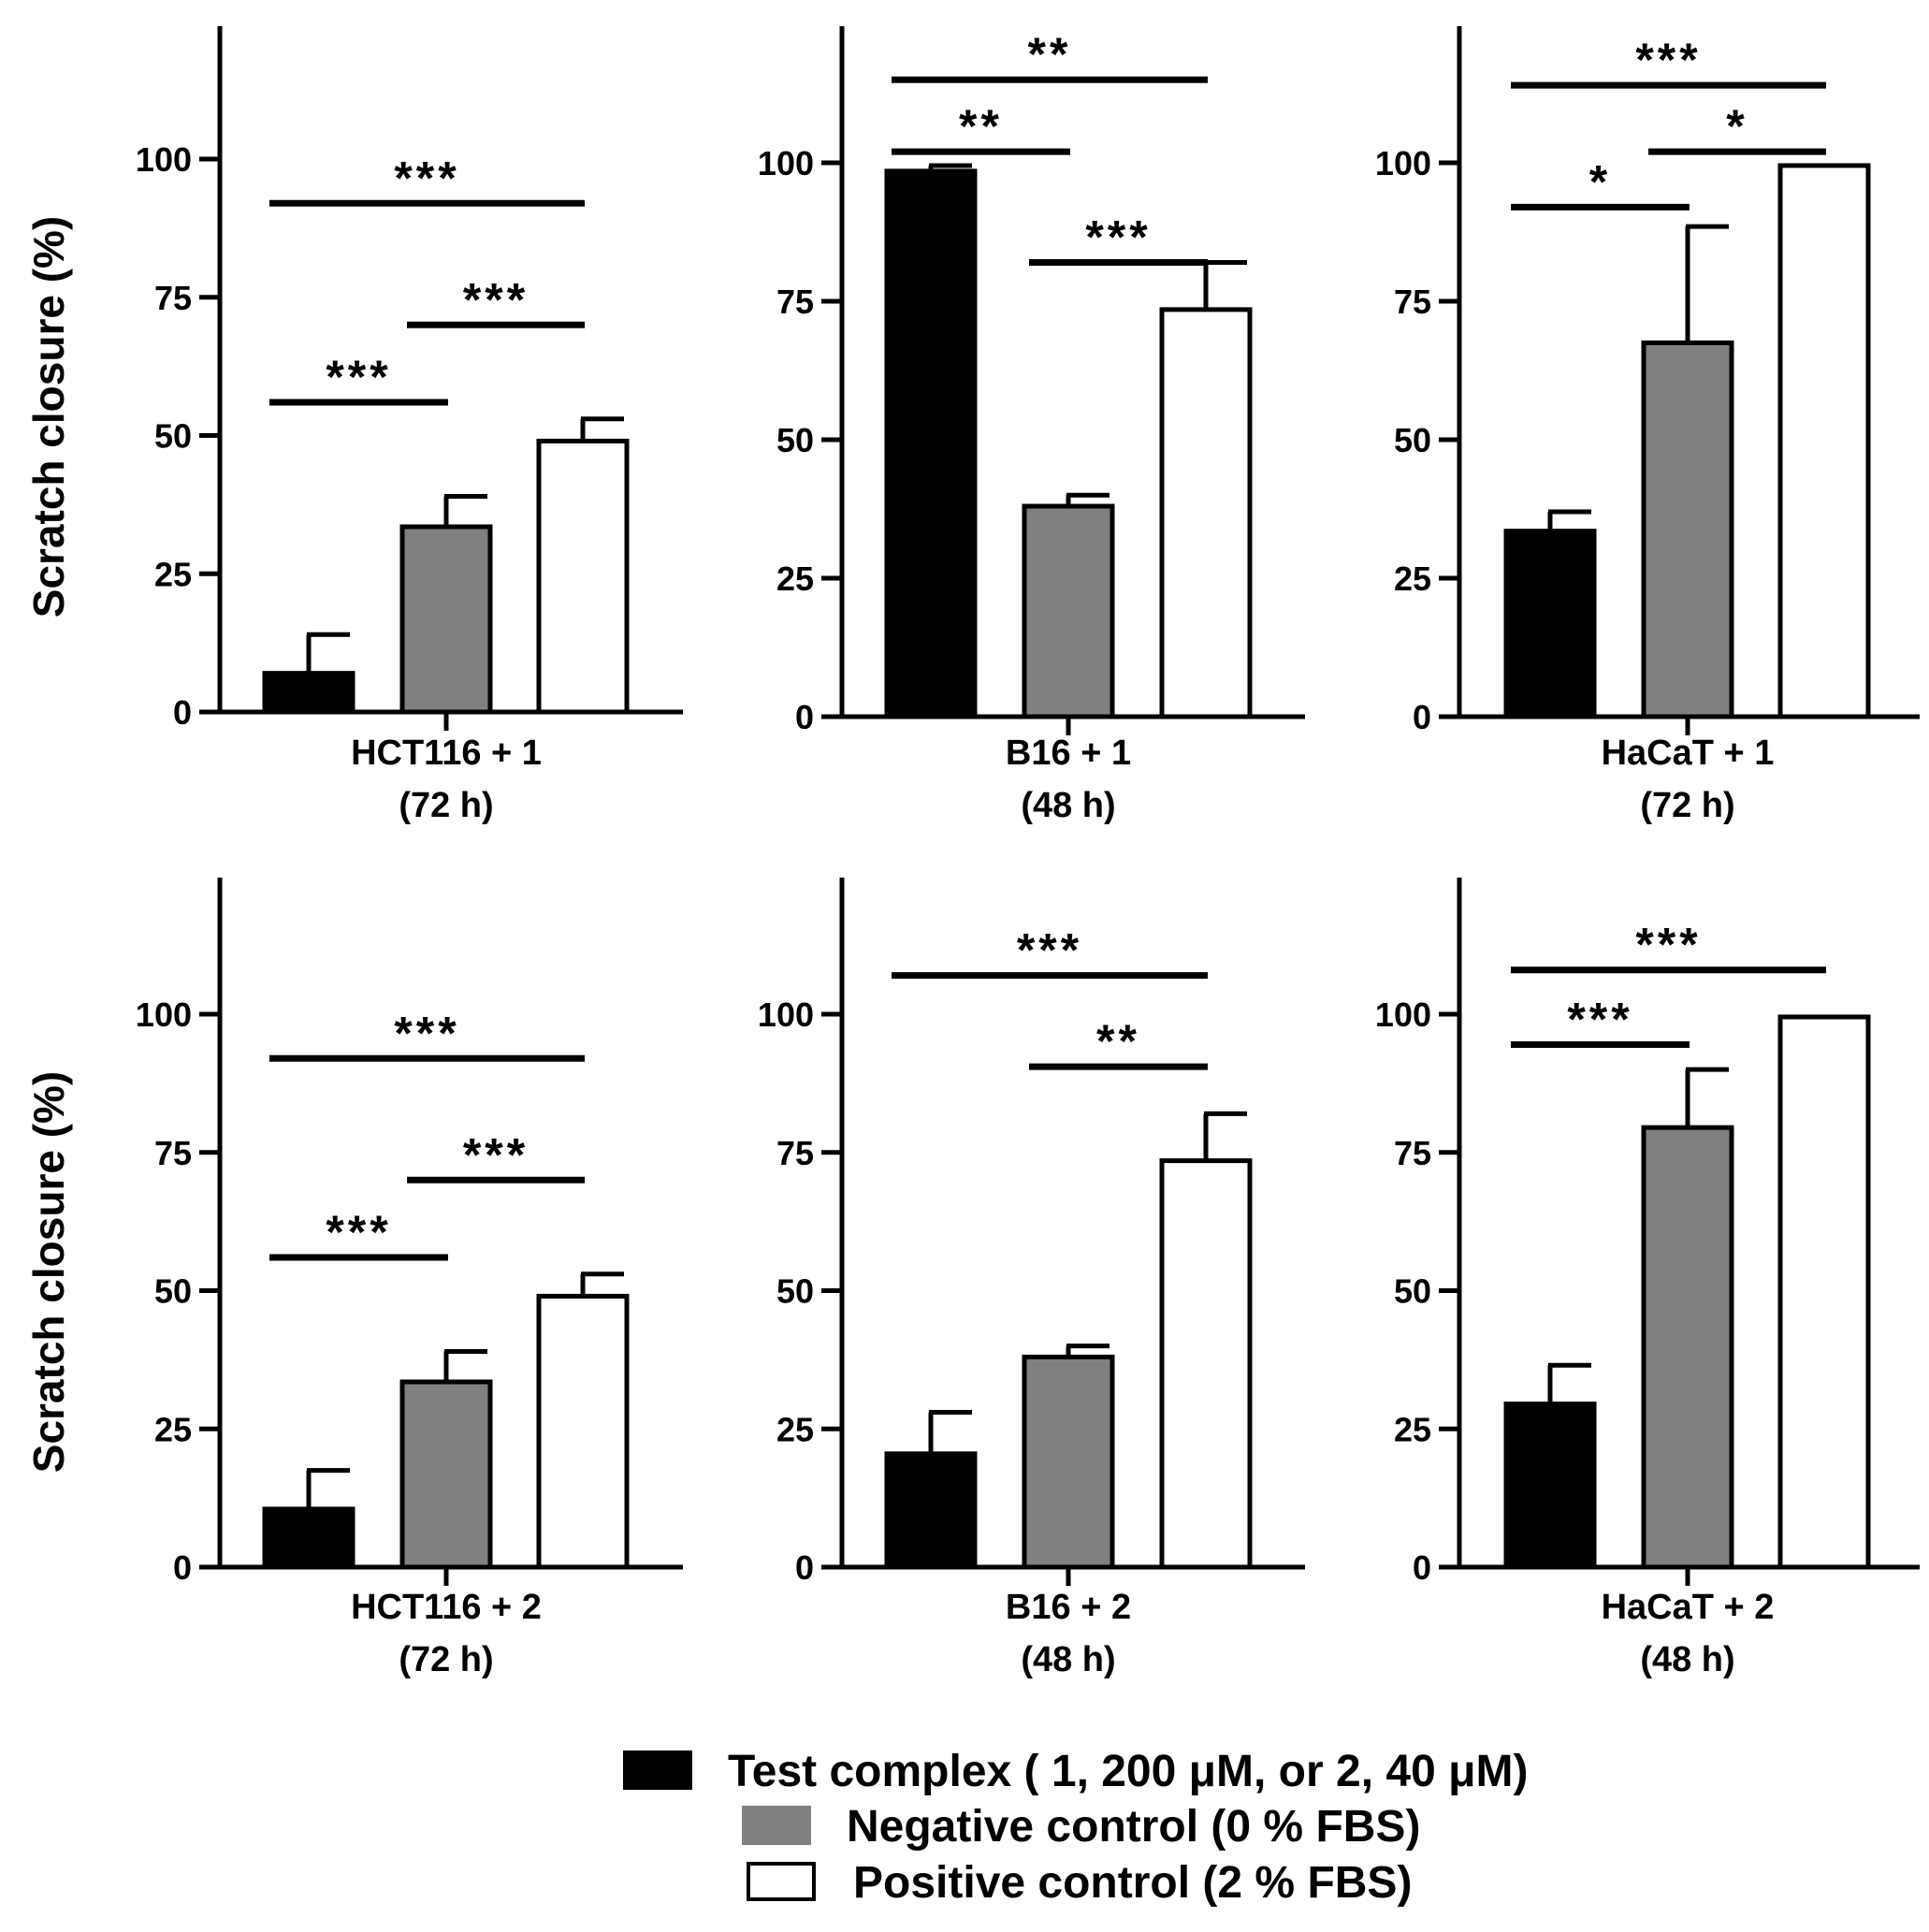 This screenshot has height=1932, width=1929. I want to click on legend-label-test-complex: Test complex ( 1, 200 μM, or 2, 40 μM), so click(1128, 1772).